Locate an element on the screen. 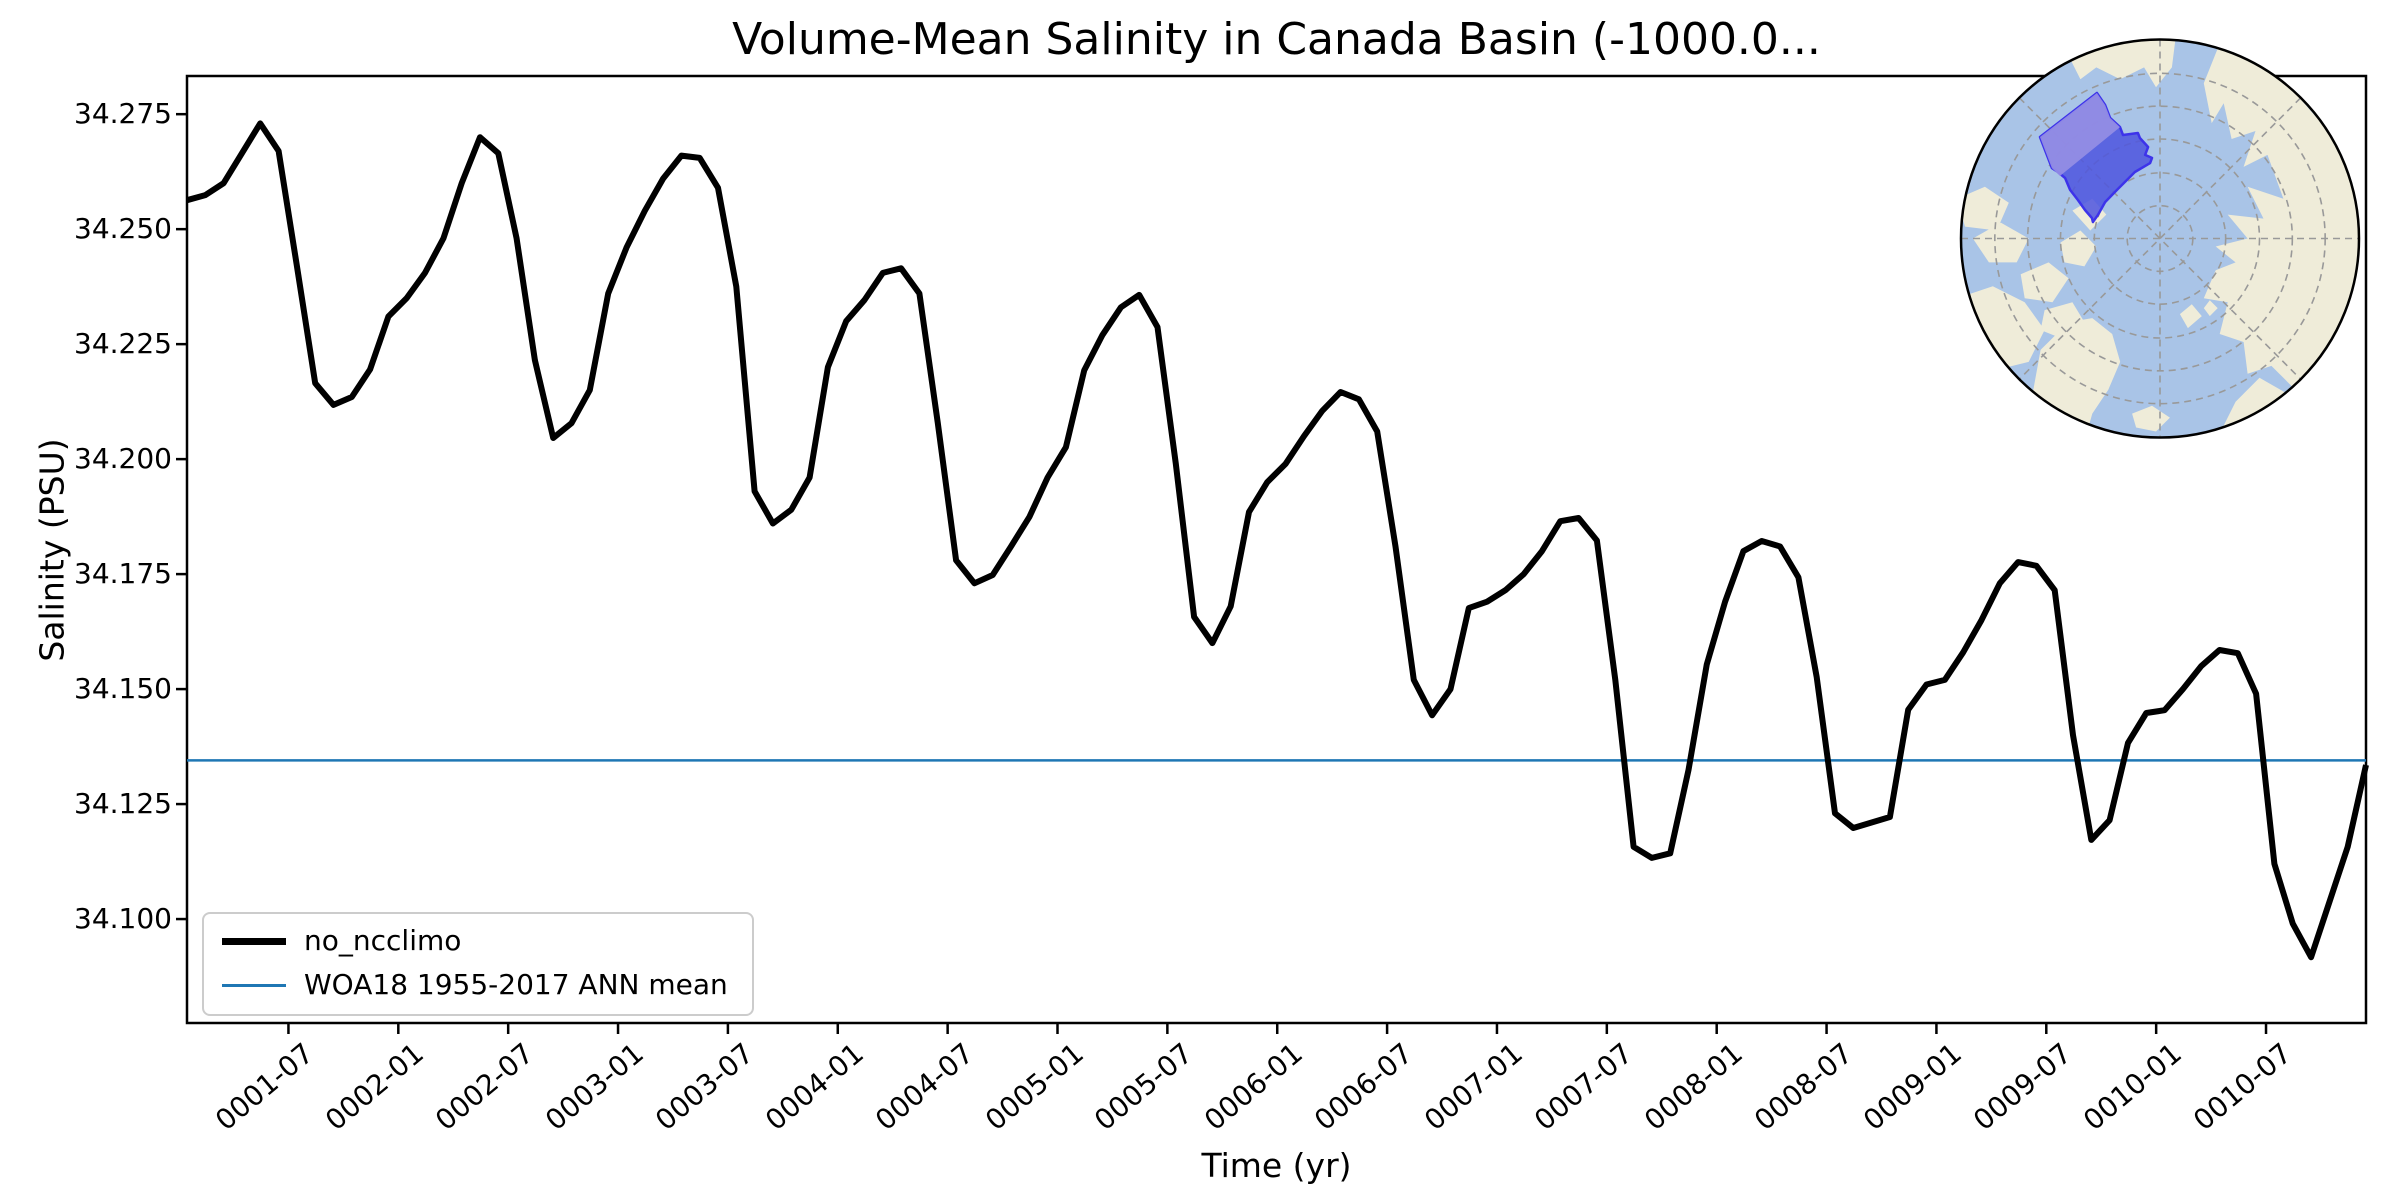  inset-map is located at coordinates (2160, 238).